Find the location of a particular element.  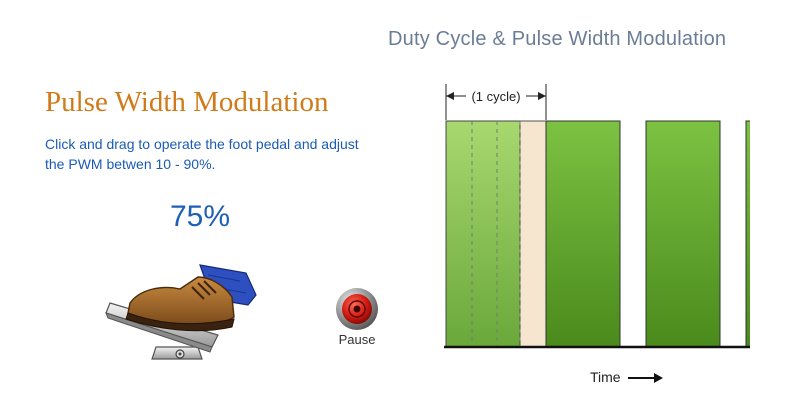

cycle-label: (1 cycle) is located at coordinates (495, 96).